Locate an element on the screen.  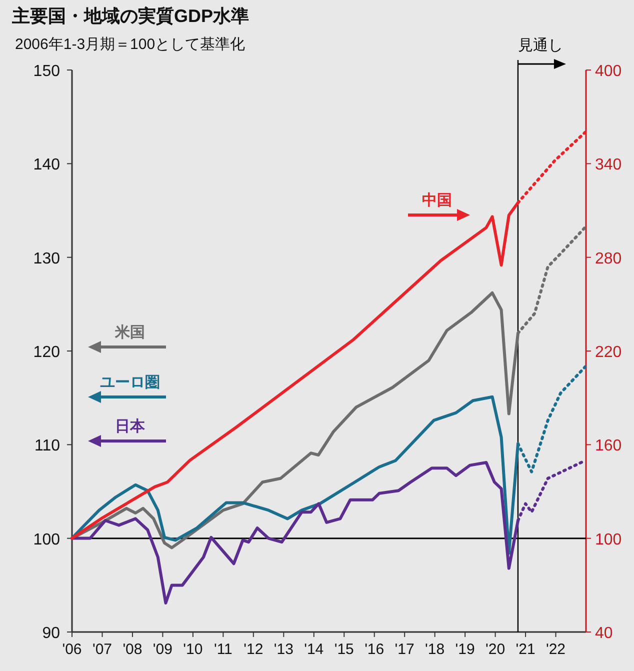
y-tick-label: 140 is located at coordinates (46, 165).